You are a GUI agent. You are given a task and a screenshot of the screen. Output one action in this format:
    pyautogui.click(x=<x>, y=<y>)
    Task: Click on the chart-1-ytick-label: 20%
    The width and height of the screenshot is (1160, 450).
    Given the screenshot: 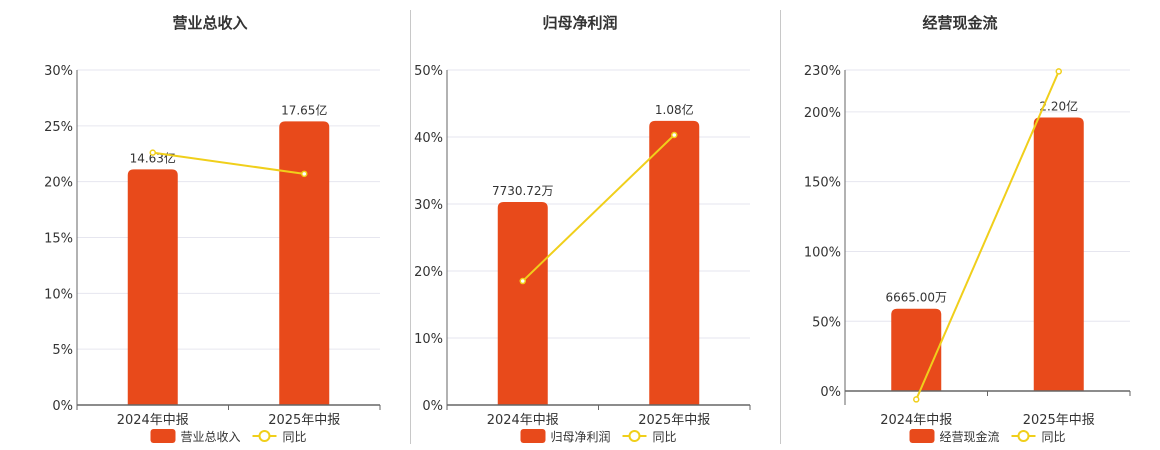 What is the action you would take?
    pyautogui.click(x=58, y=183)
    